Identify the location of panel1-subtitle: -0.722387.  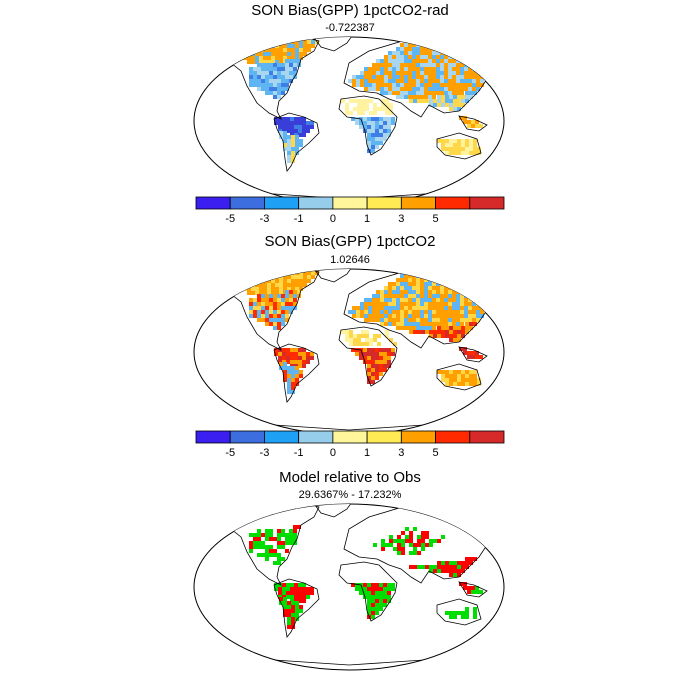
(350, 28).